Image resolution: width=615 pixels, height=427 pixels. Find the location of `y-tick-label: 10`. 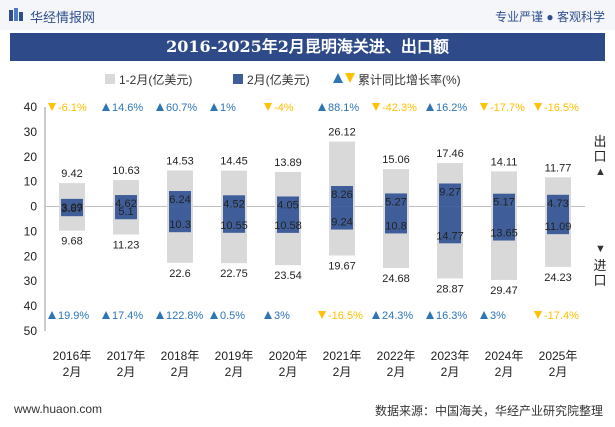

y-tick-label: 10 is located at coordinates (31, 182).